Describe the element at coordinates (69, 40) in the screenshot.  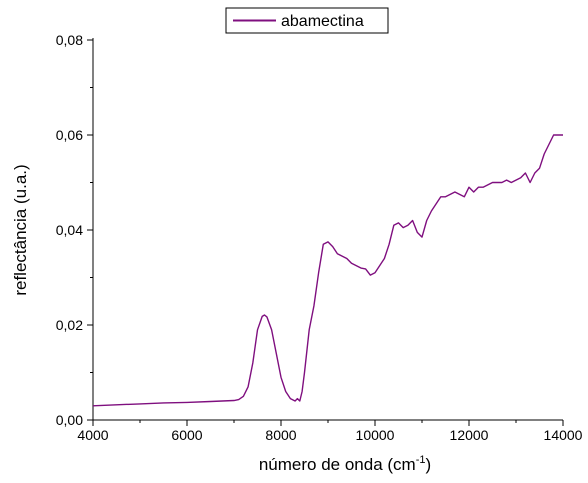
I see `y-tick-label: 0,08` at that location.